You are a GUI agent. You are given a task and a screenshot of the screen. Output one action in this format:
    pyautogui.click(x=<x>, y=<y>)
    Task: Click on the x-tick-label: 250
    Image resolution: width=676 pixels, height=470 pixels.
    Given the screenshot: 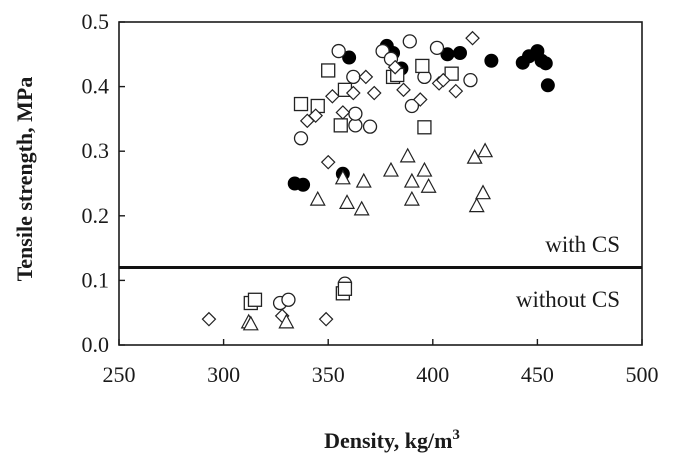 What is the action you would take?
    pyautogui.click(x=119, y=374)
    